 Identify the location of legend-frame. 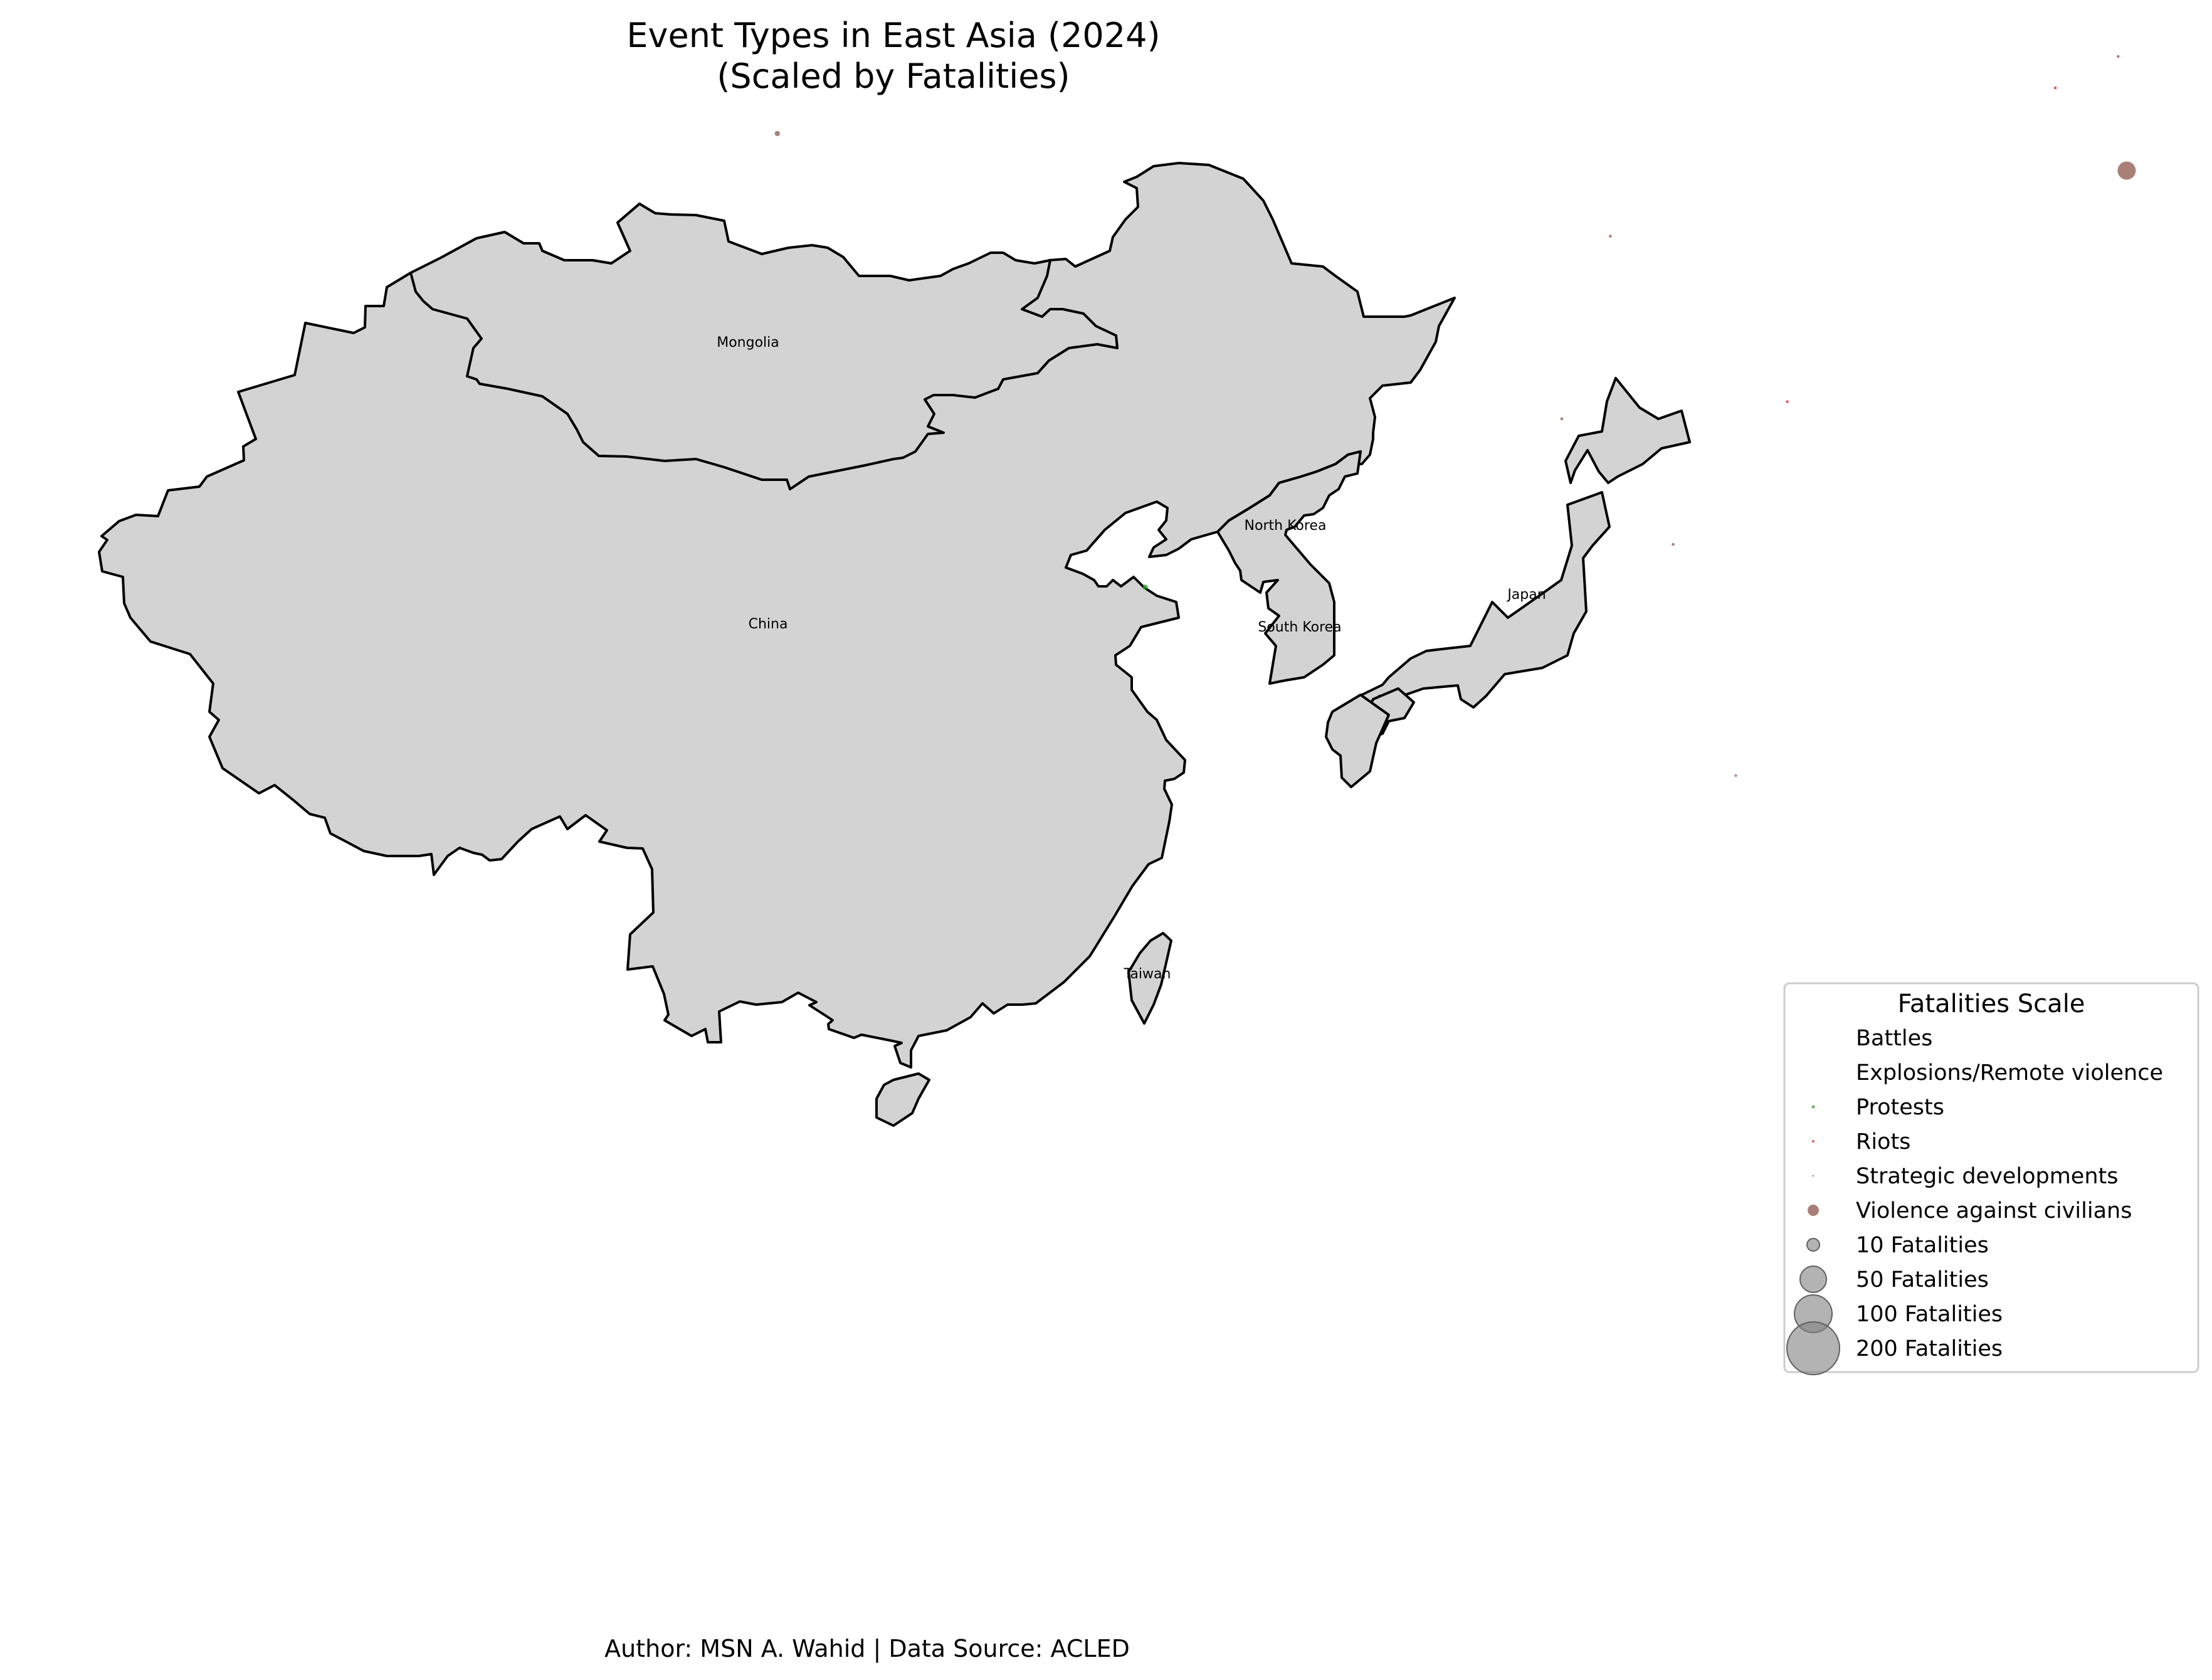
(1991, 1177).